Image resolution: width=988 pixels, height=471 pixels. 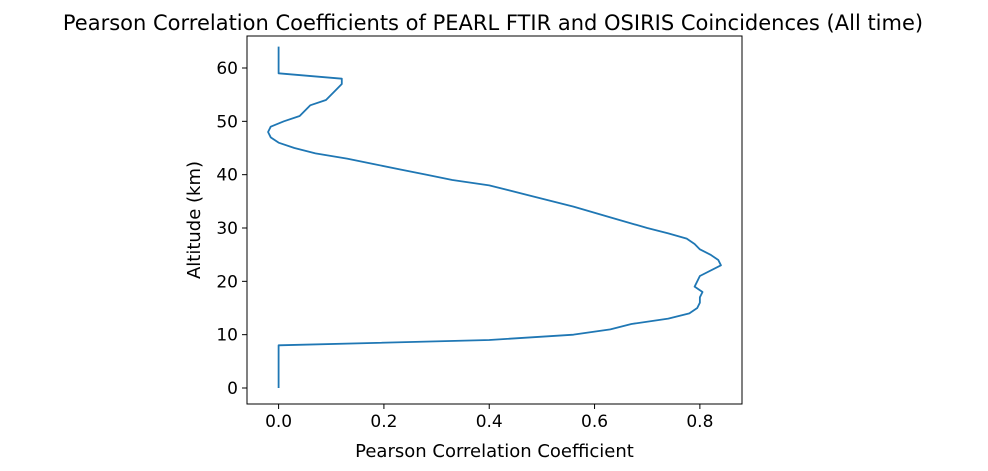 I want to click on y-tick-label: 0, so click(x=232, y=389).